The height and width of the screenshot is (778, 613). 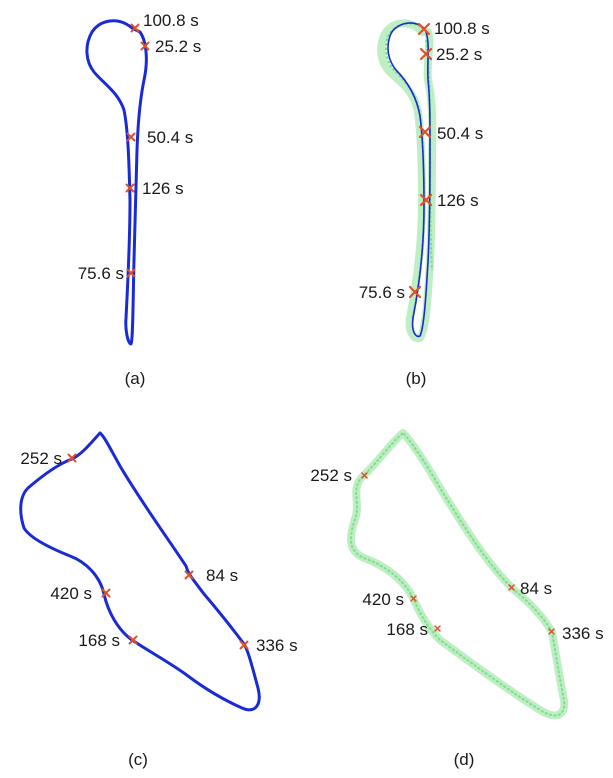 I want to click on panel-c-trajectory, so click(x=140, y=571).